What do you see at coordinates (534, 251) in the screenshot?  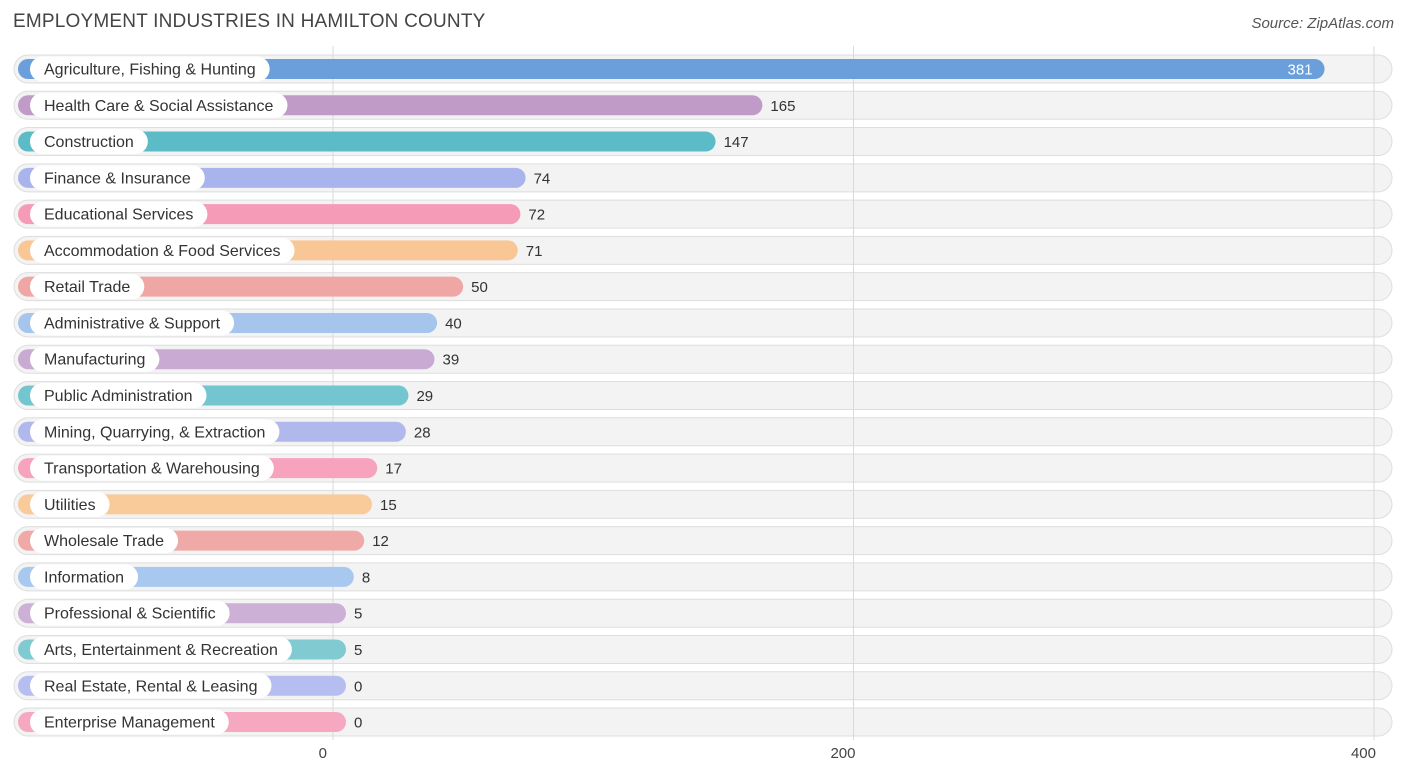 I see `value-label: 71` at bounding box center [534, 251].